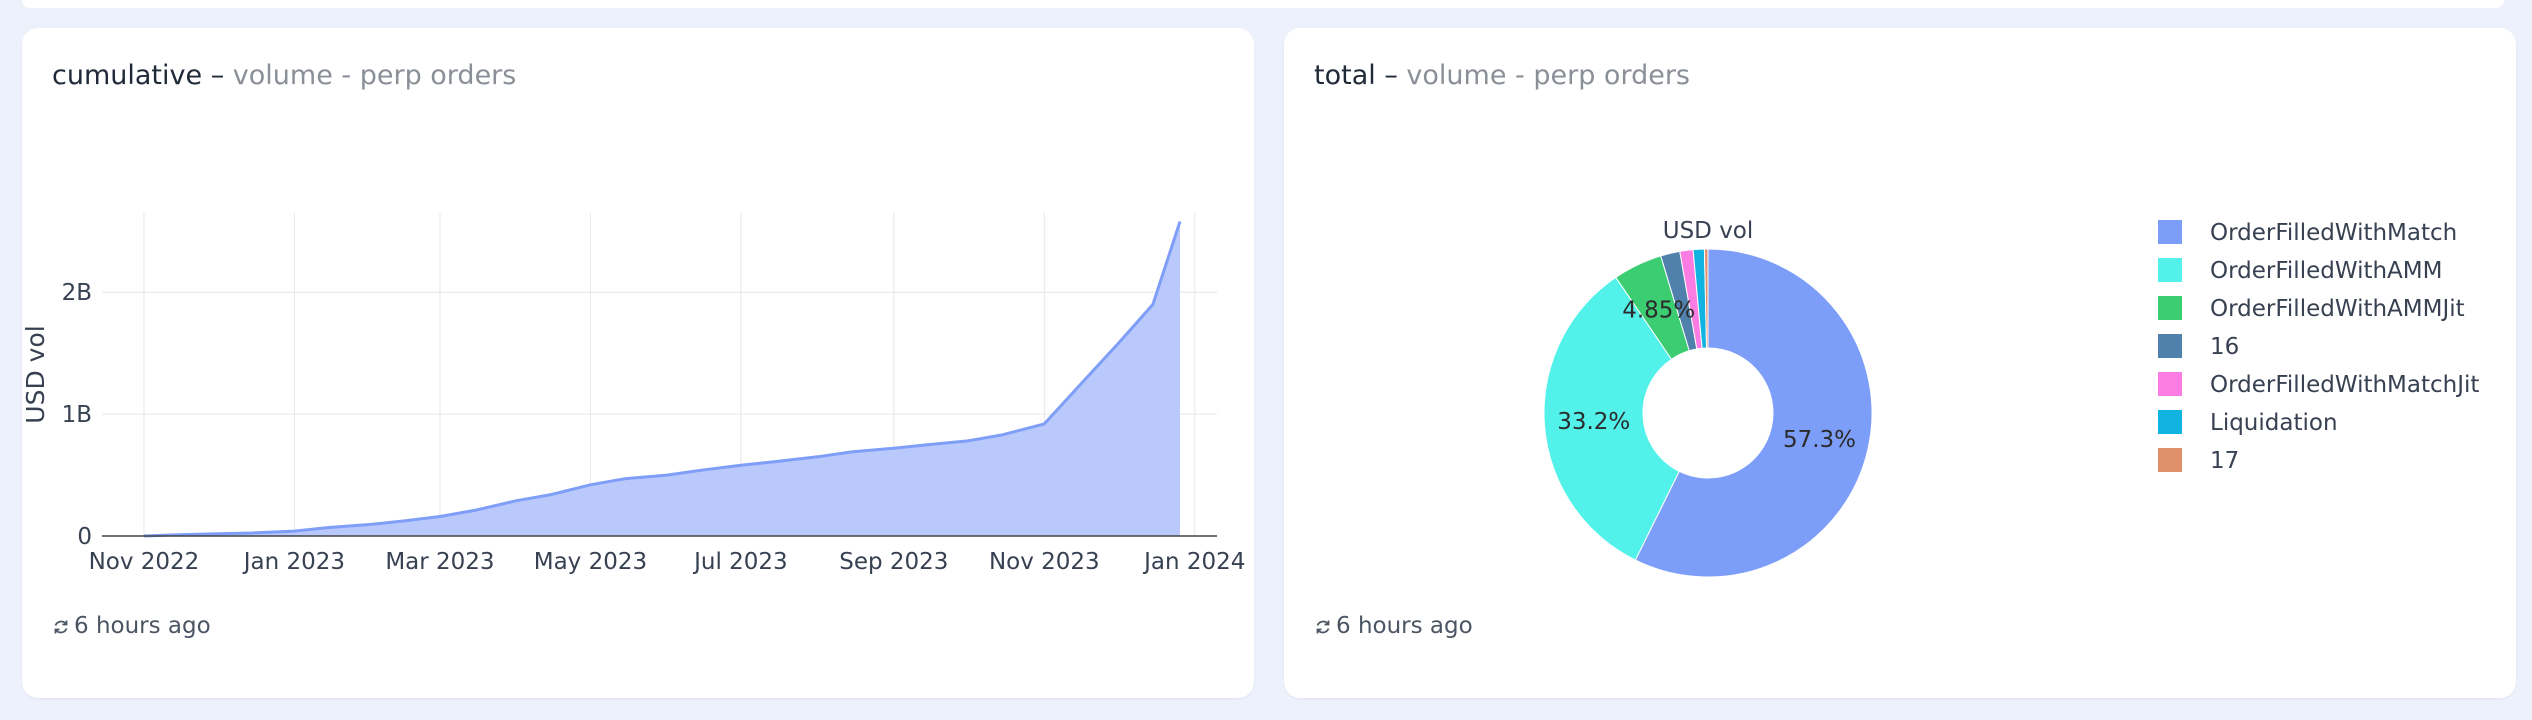 This screenshot has width=2532, height=720. Describe the element at coordinates (1593, 422) in the screenshot. I see `pie-slice-label: 33.2%` at that location.